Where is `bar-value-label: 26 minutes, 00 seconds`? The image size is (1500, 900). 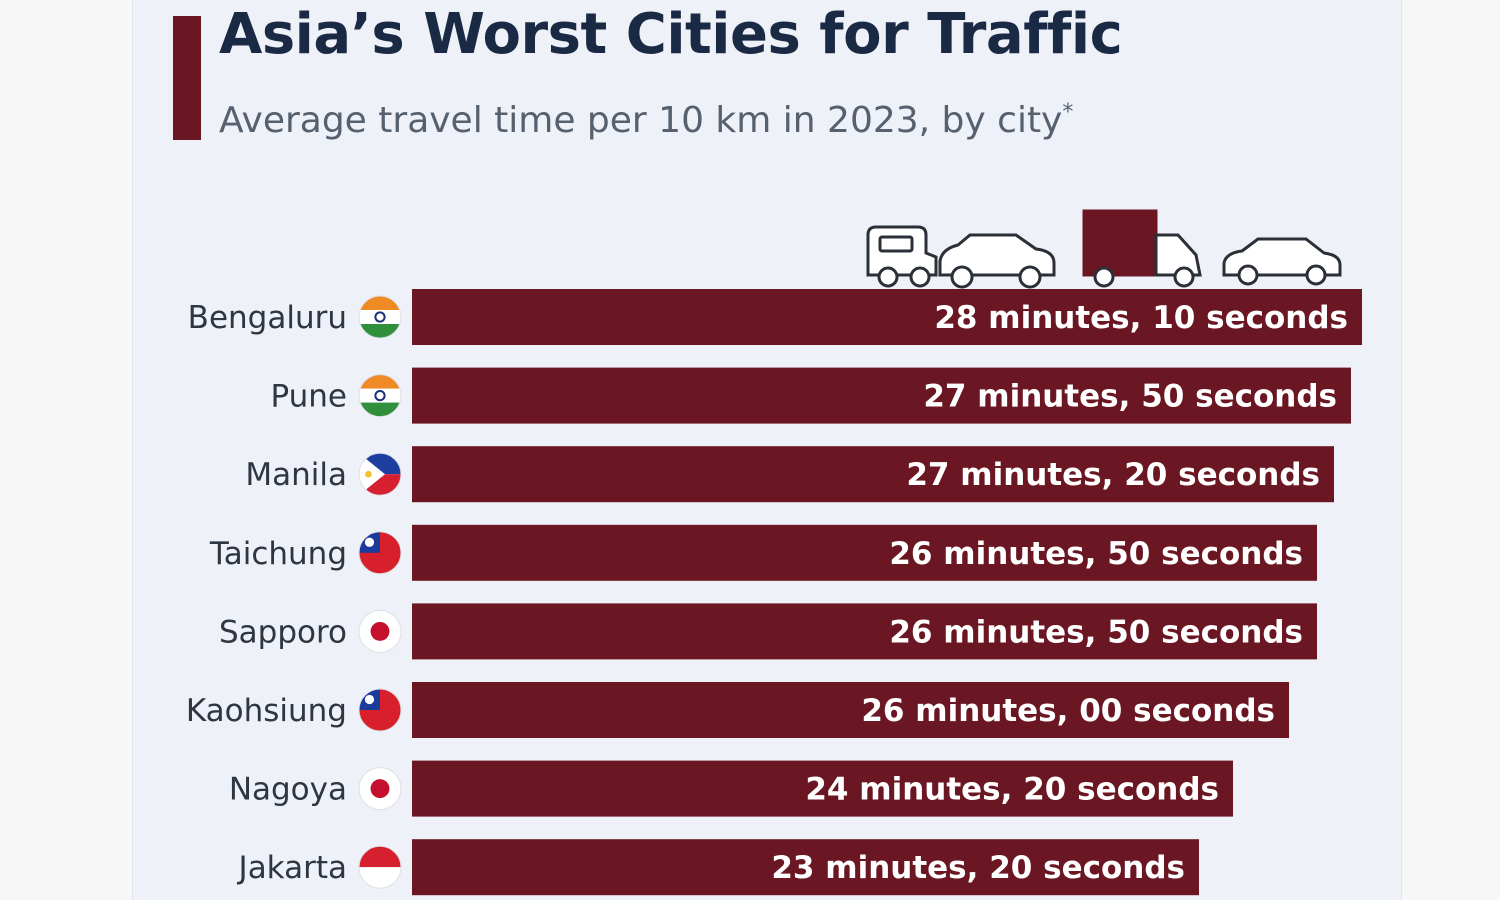 bar-value-label: 26 minutes, 00 seconds is located at coordinates (1068, 711).